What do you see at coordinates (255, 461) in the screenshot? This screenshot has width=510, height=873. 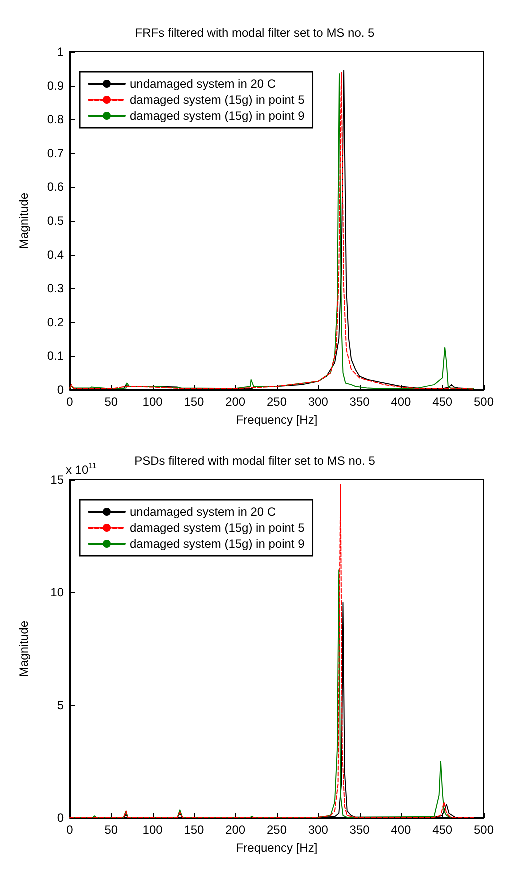 I see `chart-title: PSDs filtered with modal filter set to MS no. 5` at bounding box center [255, 461].